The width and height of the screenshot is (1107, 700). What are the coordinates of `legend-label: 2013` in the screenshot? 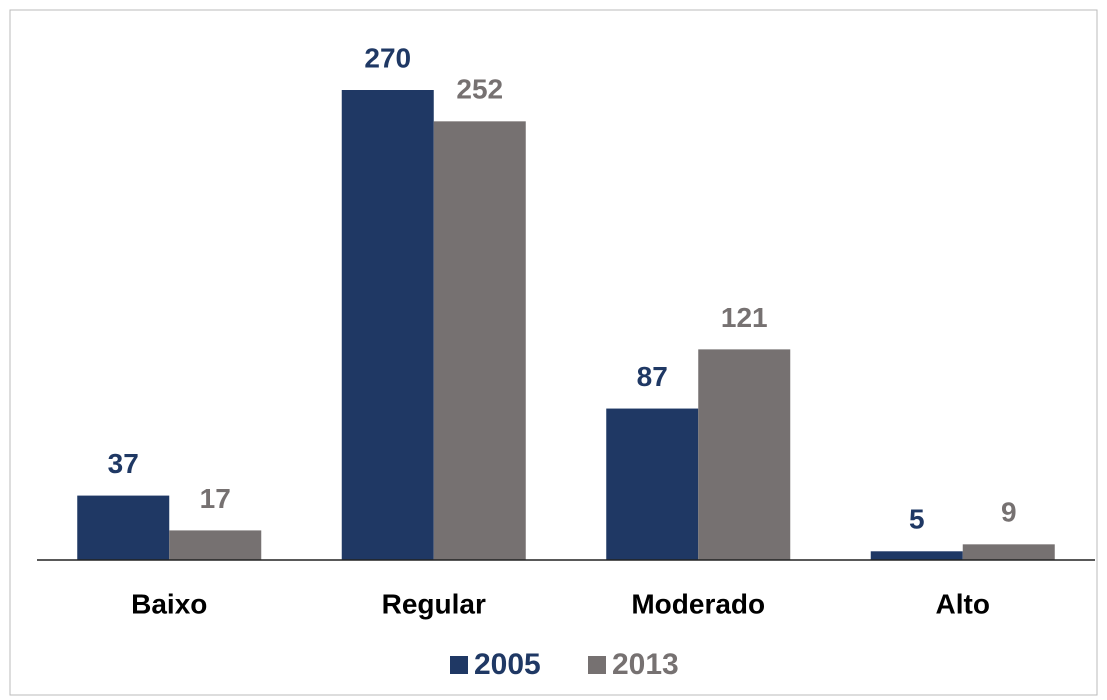 It's located at (645, 664).